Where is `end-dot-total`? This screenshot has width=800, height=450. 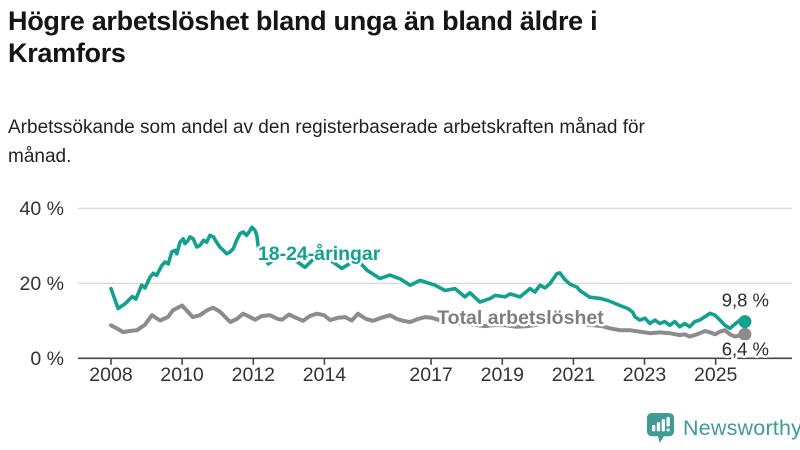 end-dot-total is located at coordinates (745, 334).